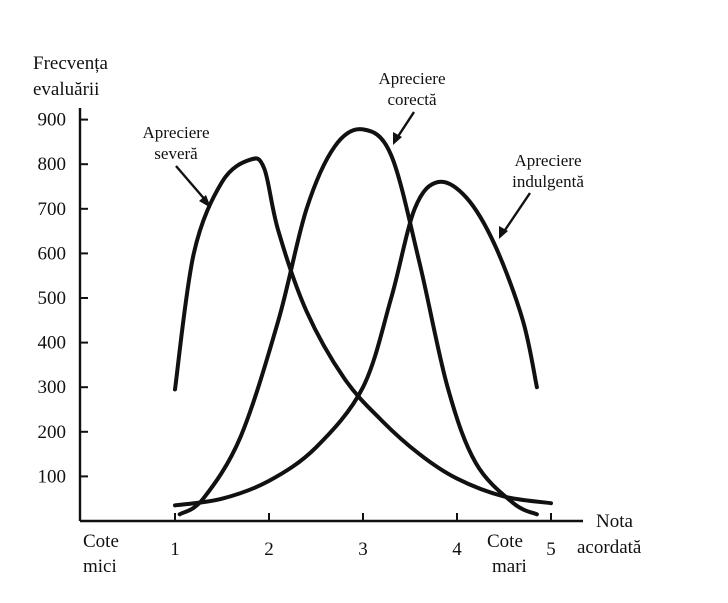 This screenshot has width=728, height=603. Describe the element at coordinates (548, 171) in the screenshot. I see `series-label-indulgenta: Apreciere indulgentă` at that location.